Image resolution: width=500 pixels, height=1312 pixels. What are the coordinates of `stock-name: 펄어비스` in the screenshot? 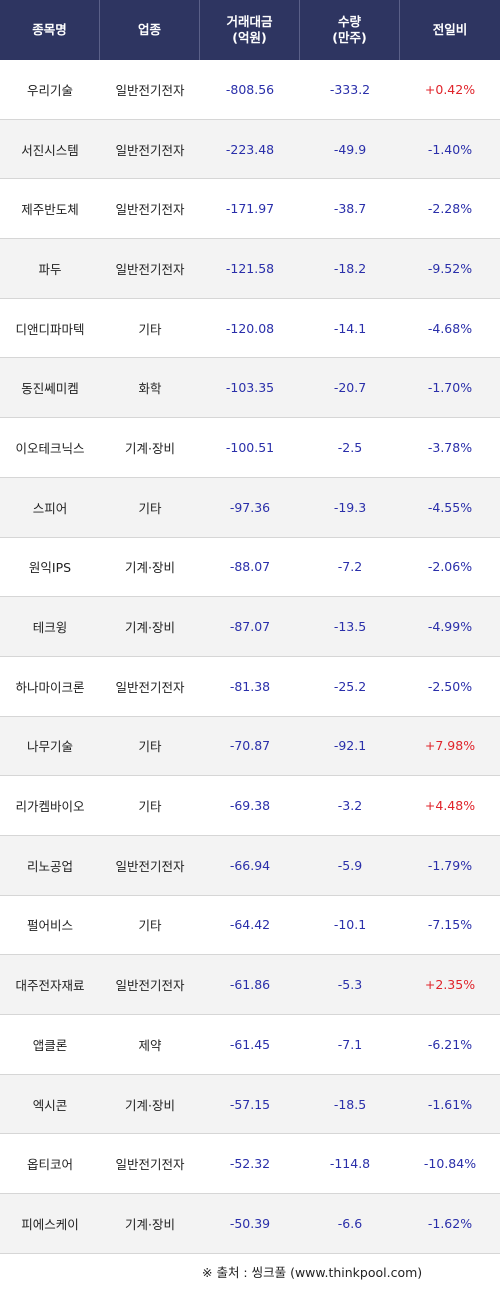 It's located at (49, 926).